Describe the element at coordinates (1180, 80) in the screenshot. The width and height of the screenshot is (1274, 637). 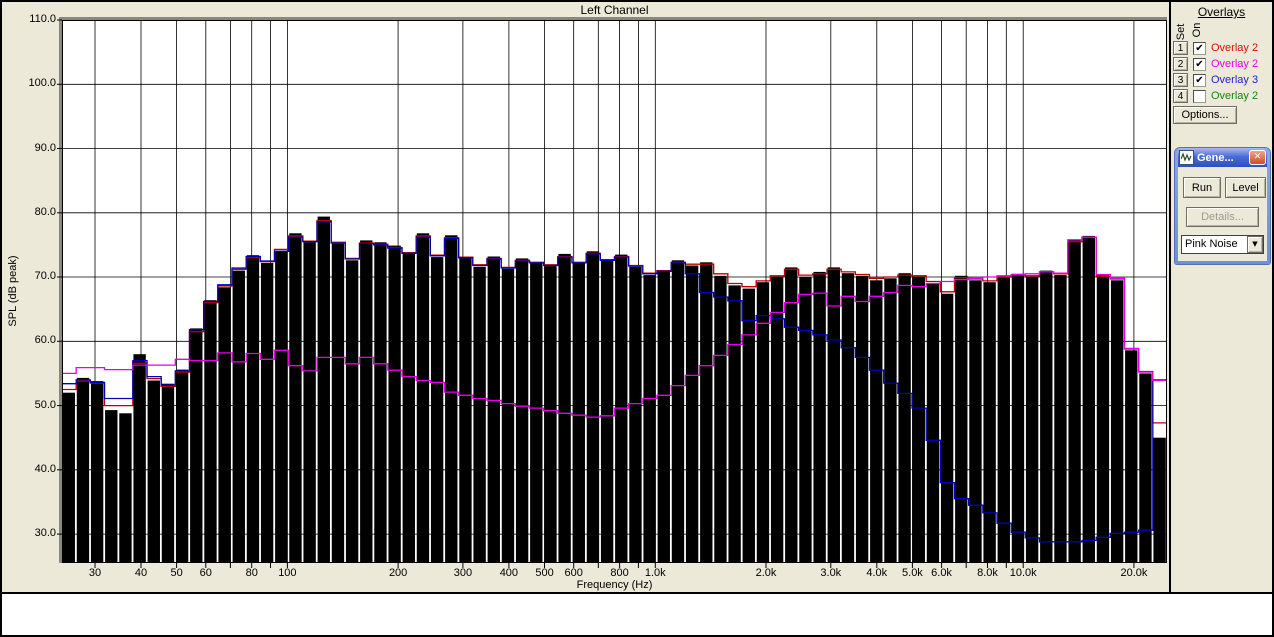
I see `overlay-set-button-3: 3` at that location.